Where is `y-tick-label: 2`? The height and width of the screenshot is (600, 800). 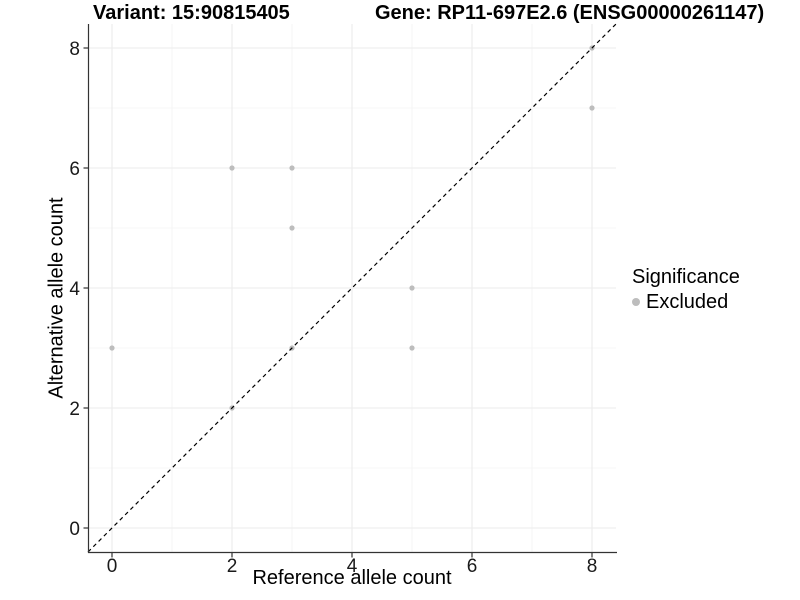 y-tick-label: 2 is located at coordinates (74, 409).